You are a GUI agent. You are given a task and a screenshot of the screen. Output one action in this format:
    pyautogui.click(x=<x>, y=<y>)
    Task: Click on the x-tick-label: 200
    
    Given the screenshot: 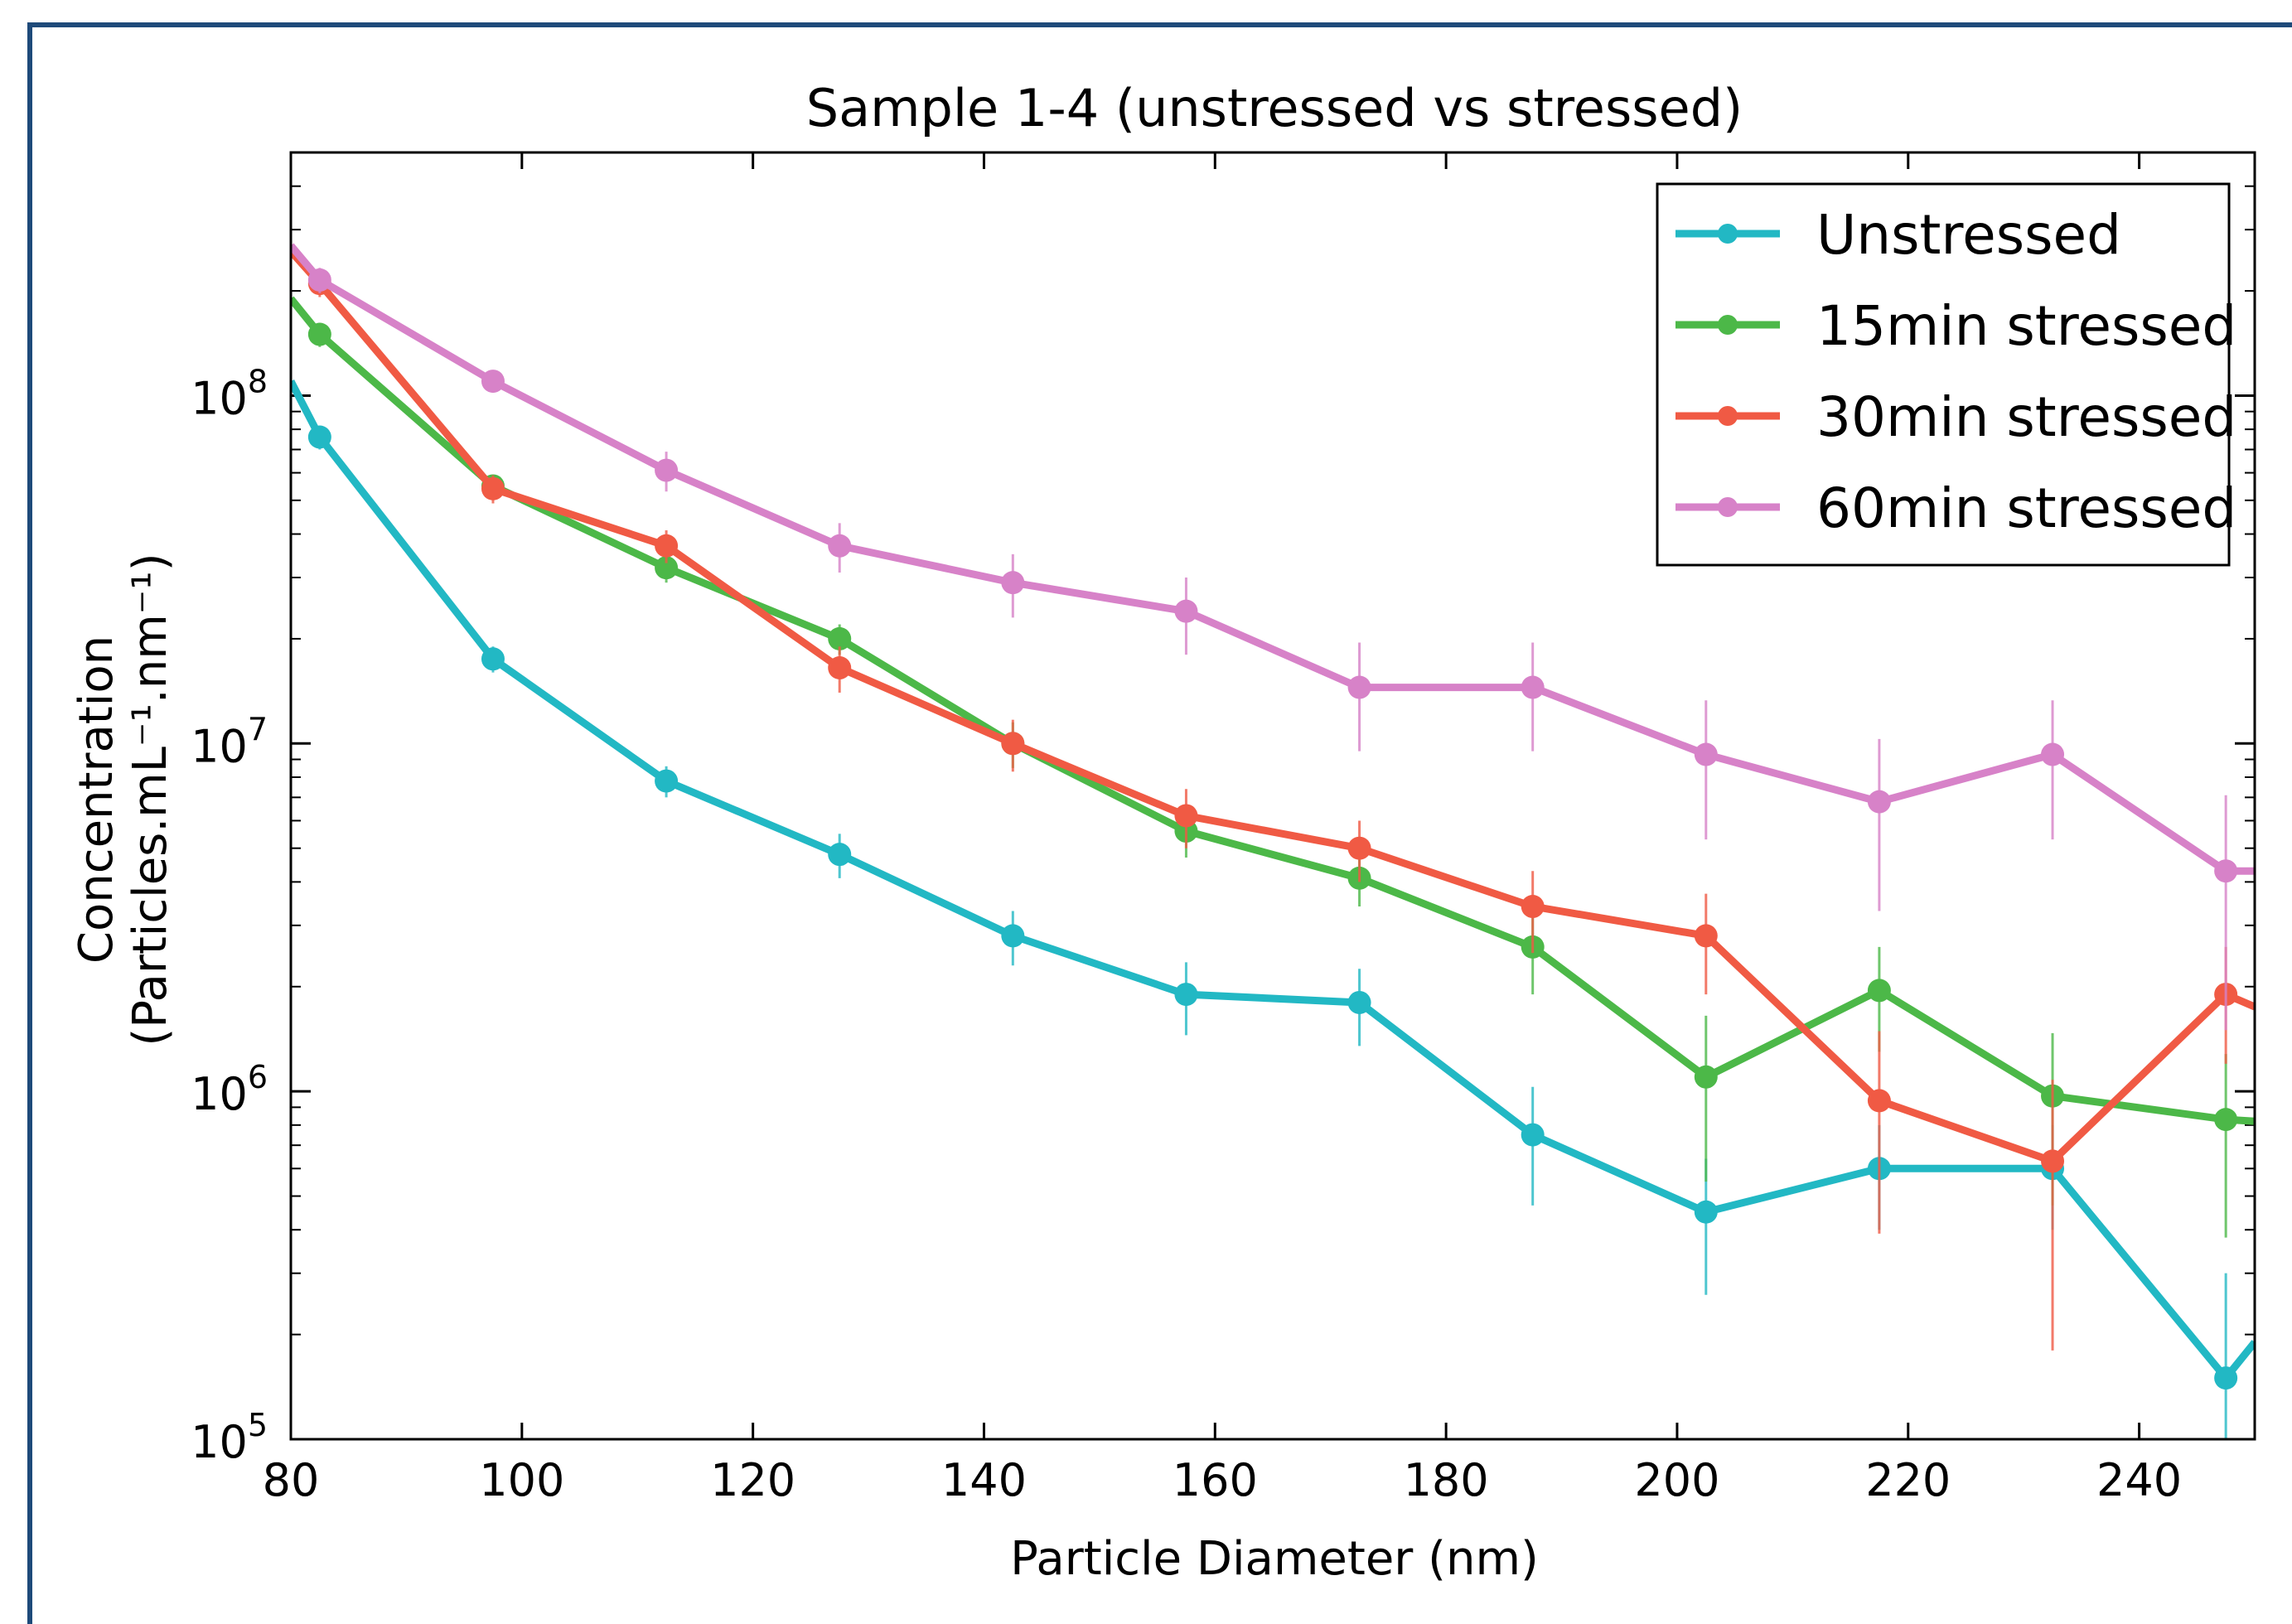 What is the action you would take?
    pyautogui.click(x=1676, y=1480)
    